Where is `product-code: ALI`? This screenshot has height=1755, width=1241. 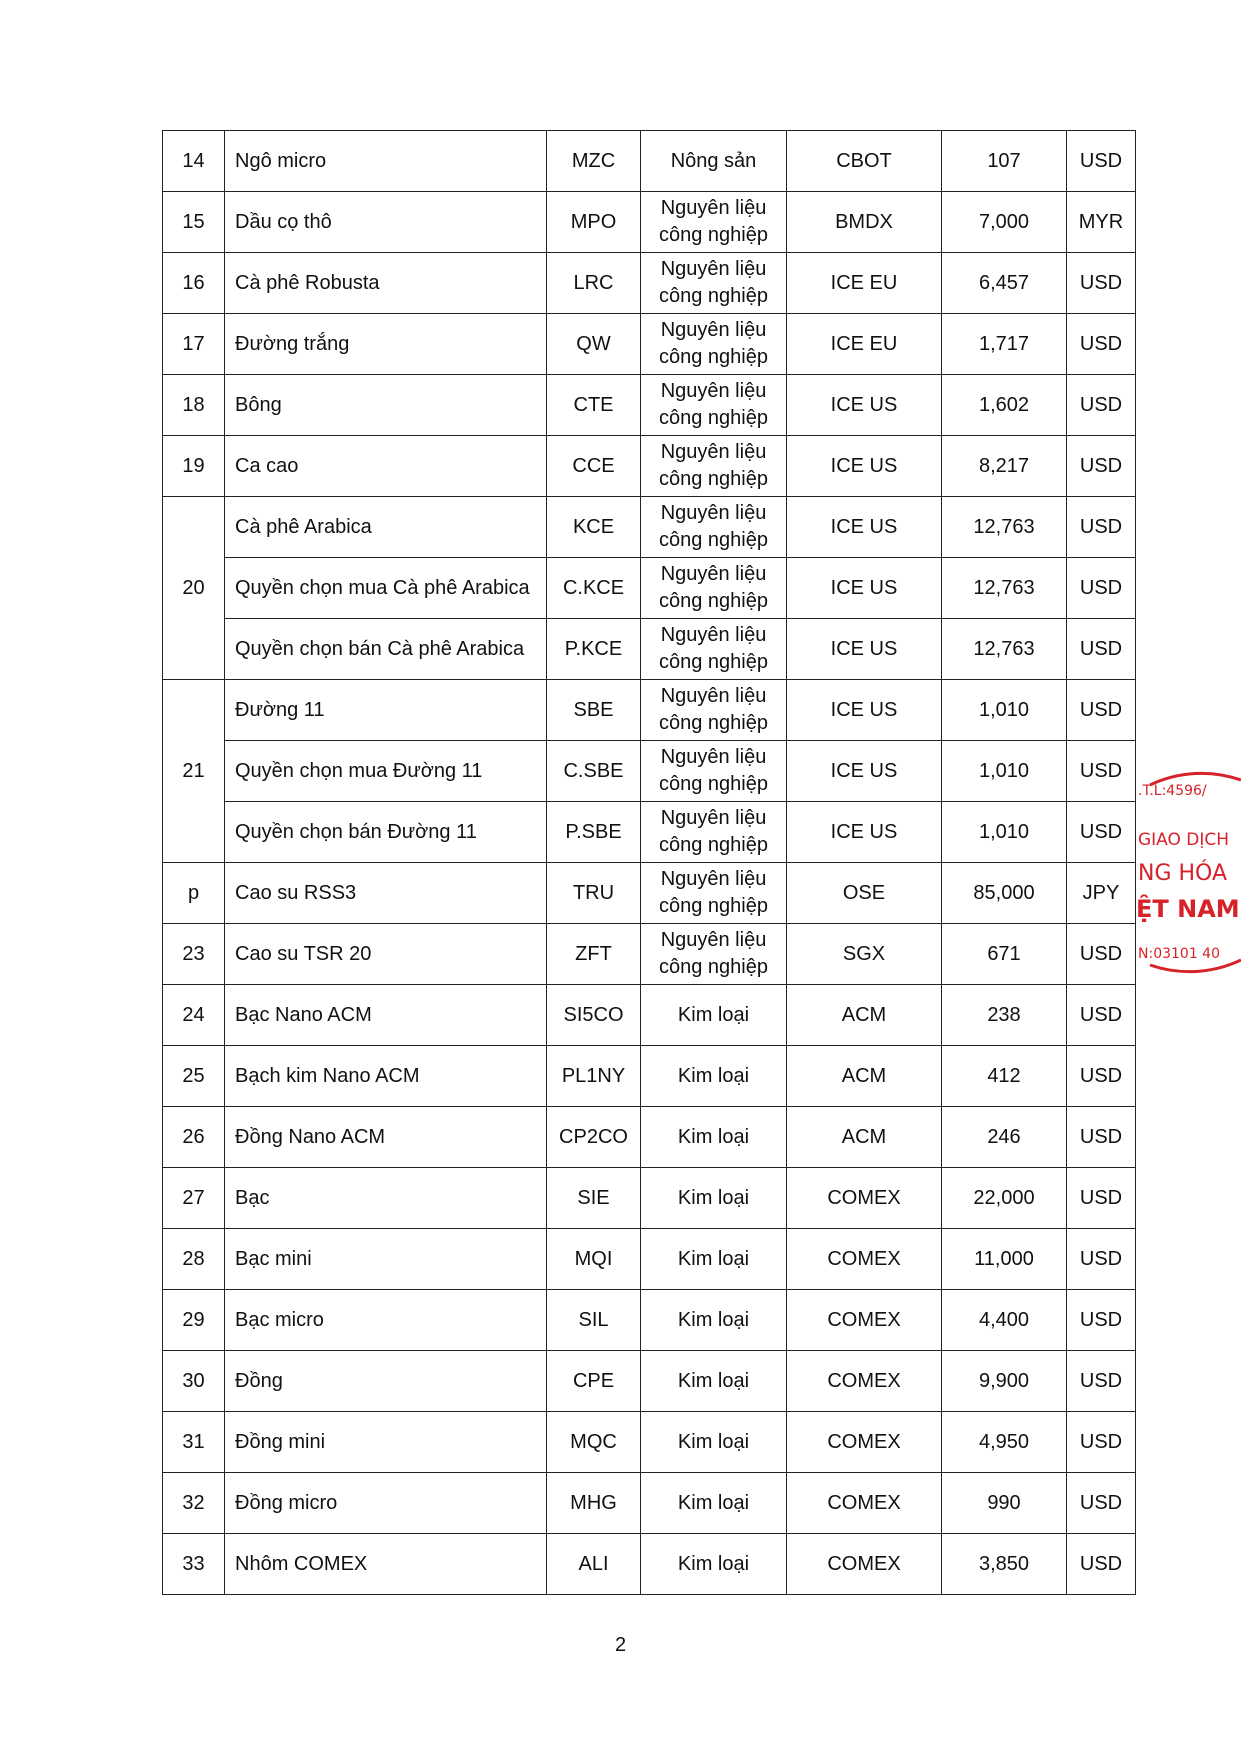
product-code: ALI is located at coordinates (593, 1564).